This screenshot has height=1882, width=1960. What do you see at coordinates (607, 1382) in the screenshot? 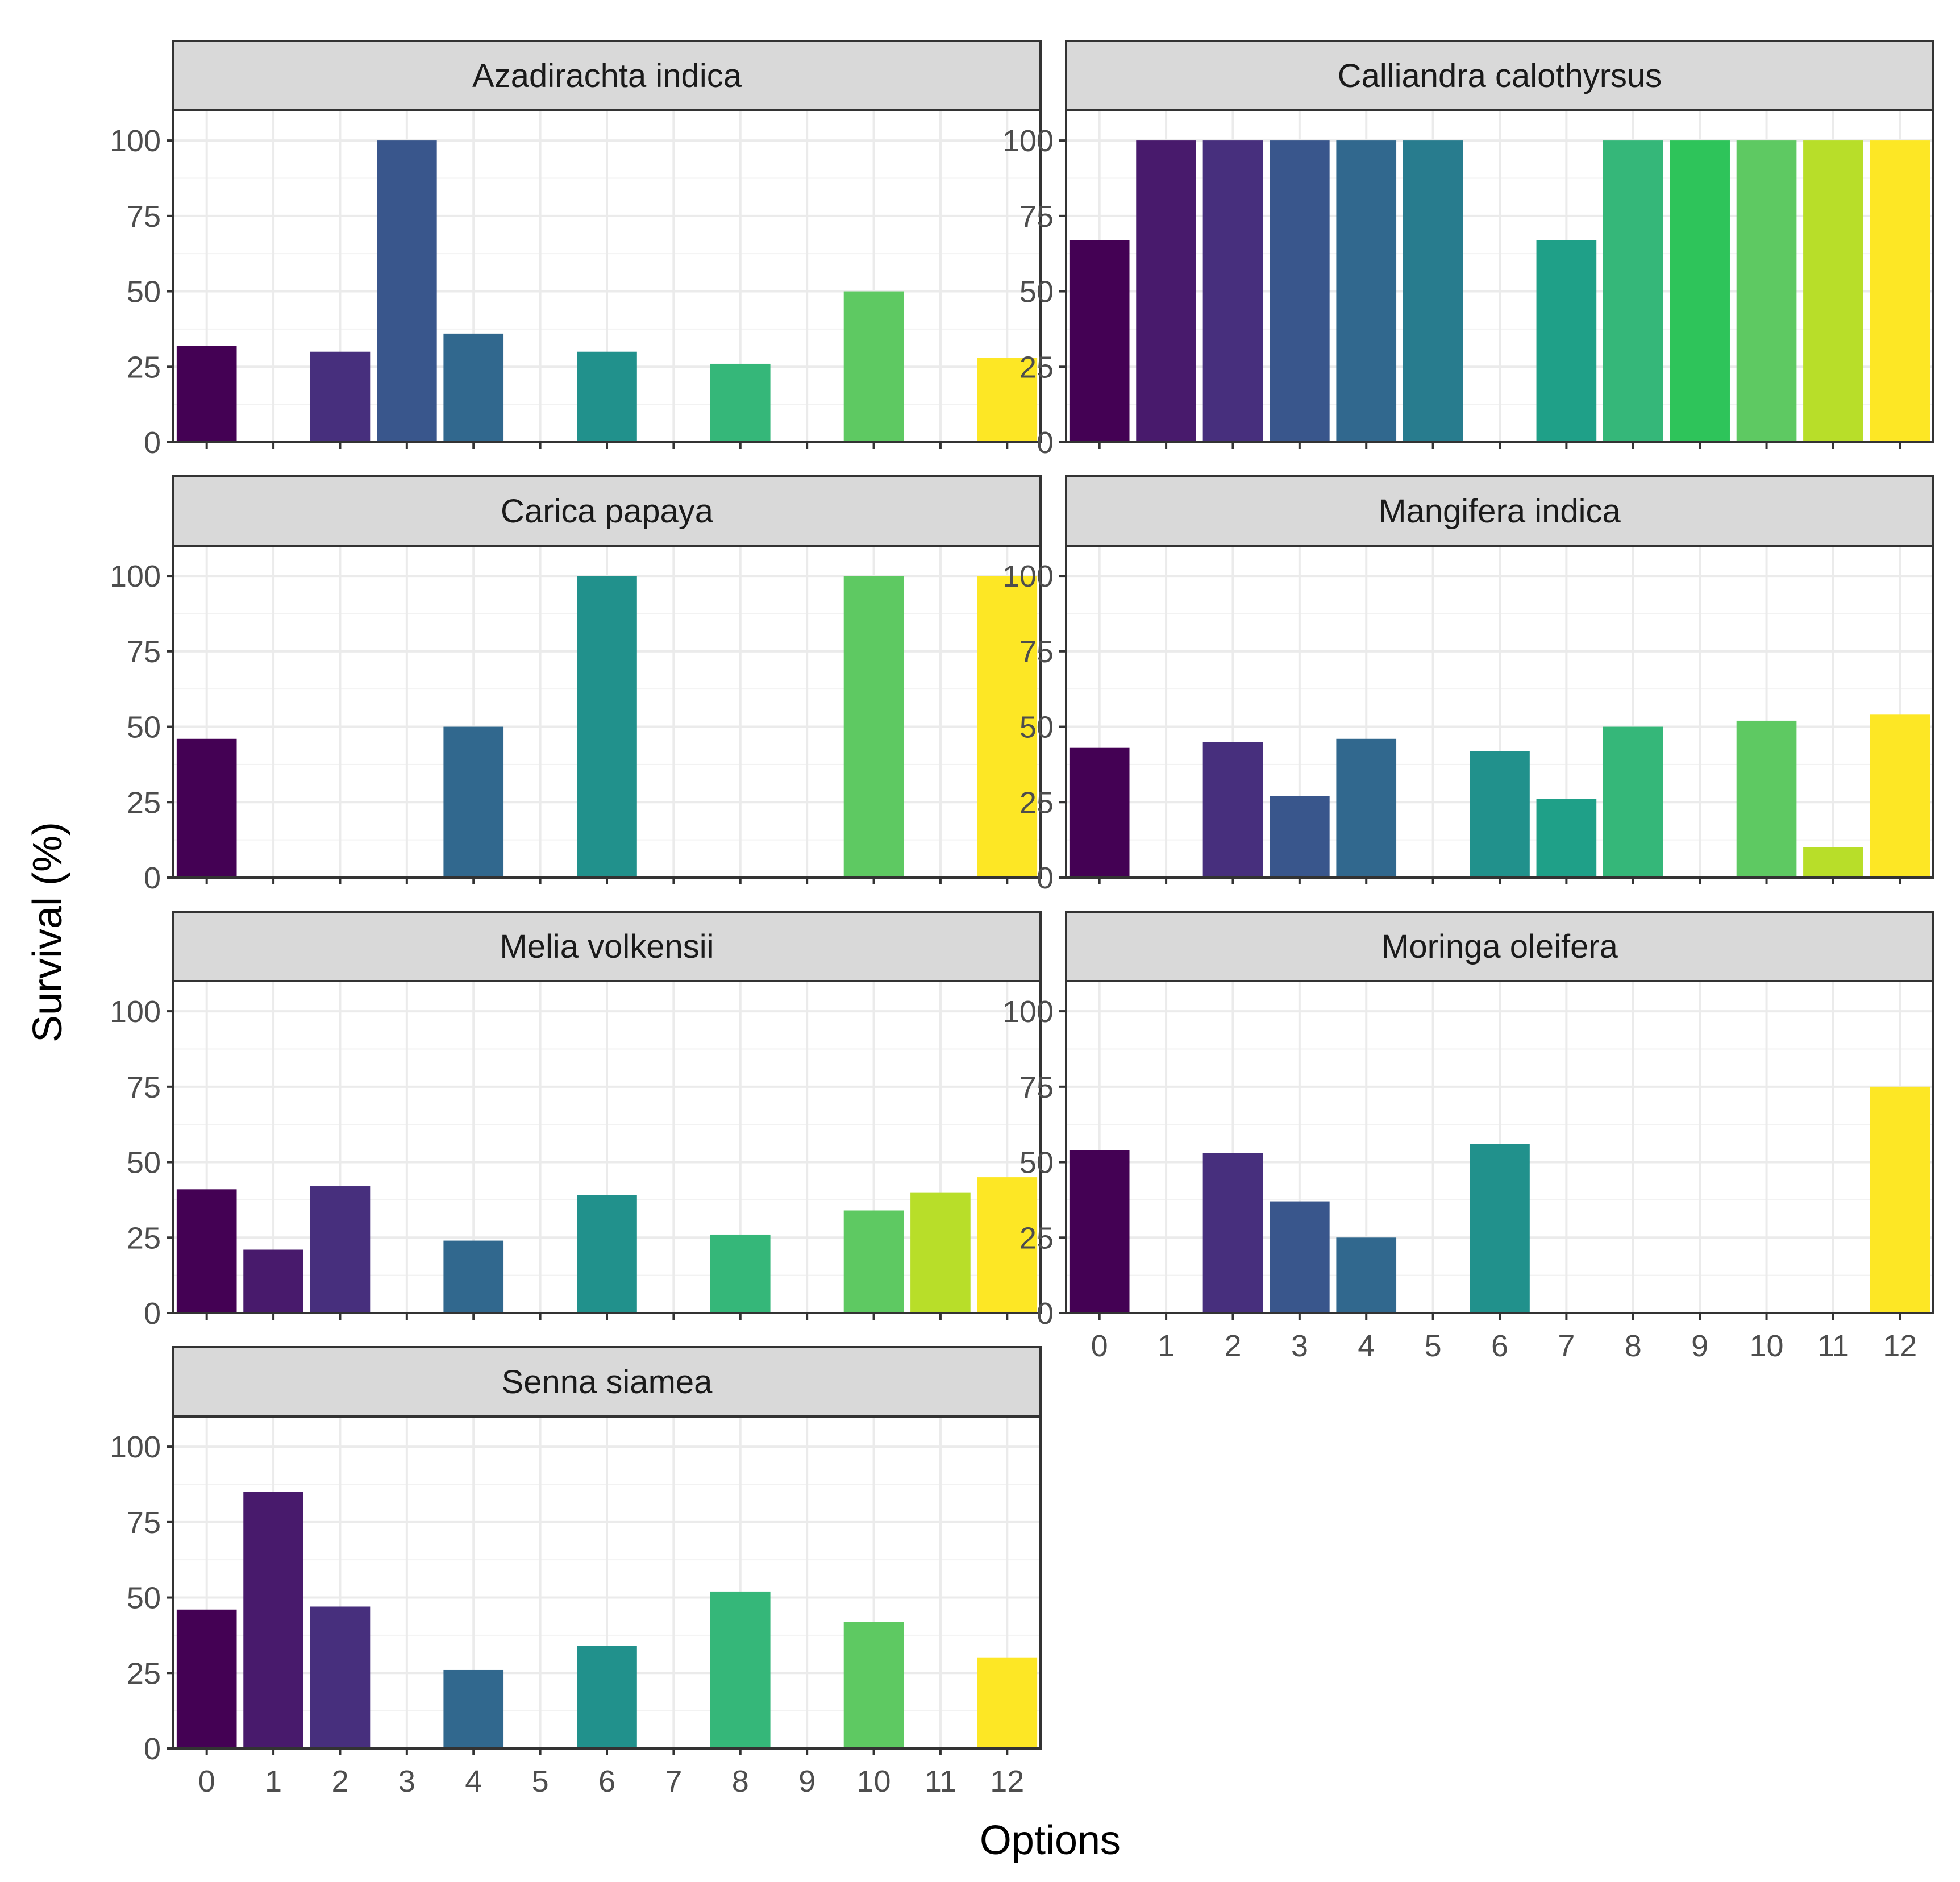
I see `facet-title-senna-siamea: Senna siamea` at bounding box center [607, 1382].